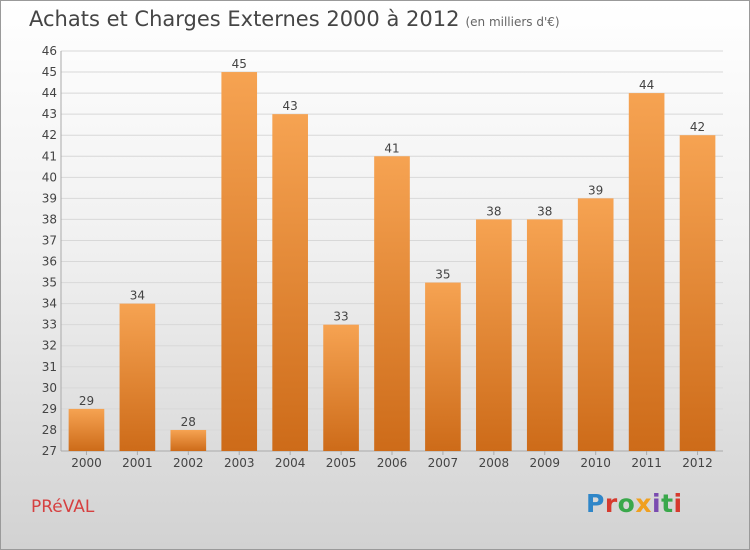 The image size is (750, 550). Describe the element at coordinates (643, 503) in the screenshot. I see `logo-letter: x` at that location.